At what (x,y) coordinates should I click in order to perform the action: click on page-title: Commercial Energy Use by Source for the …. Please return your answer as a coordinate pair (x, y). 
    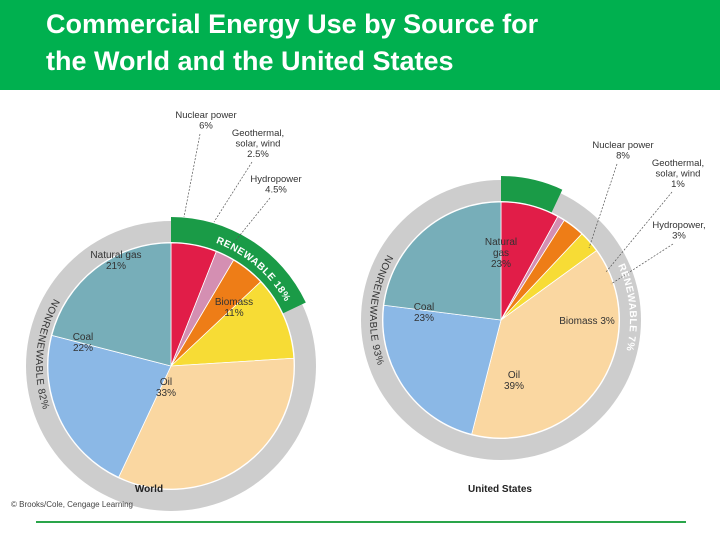
    Looking at the image, I should click on (376, 43).